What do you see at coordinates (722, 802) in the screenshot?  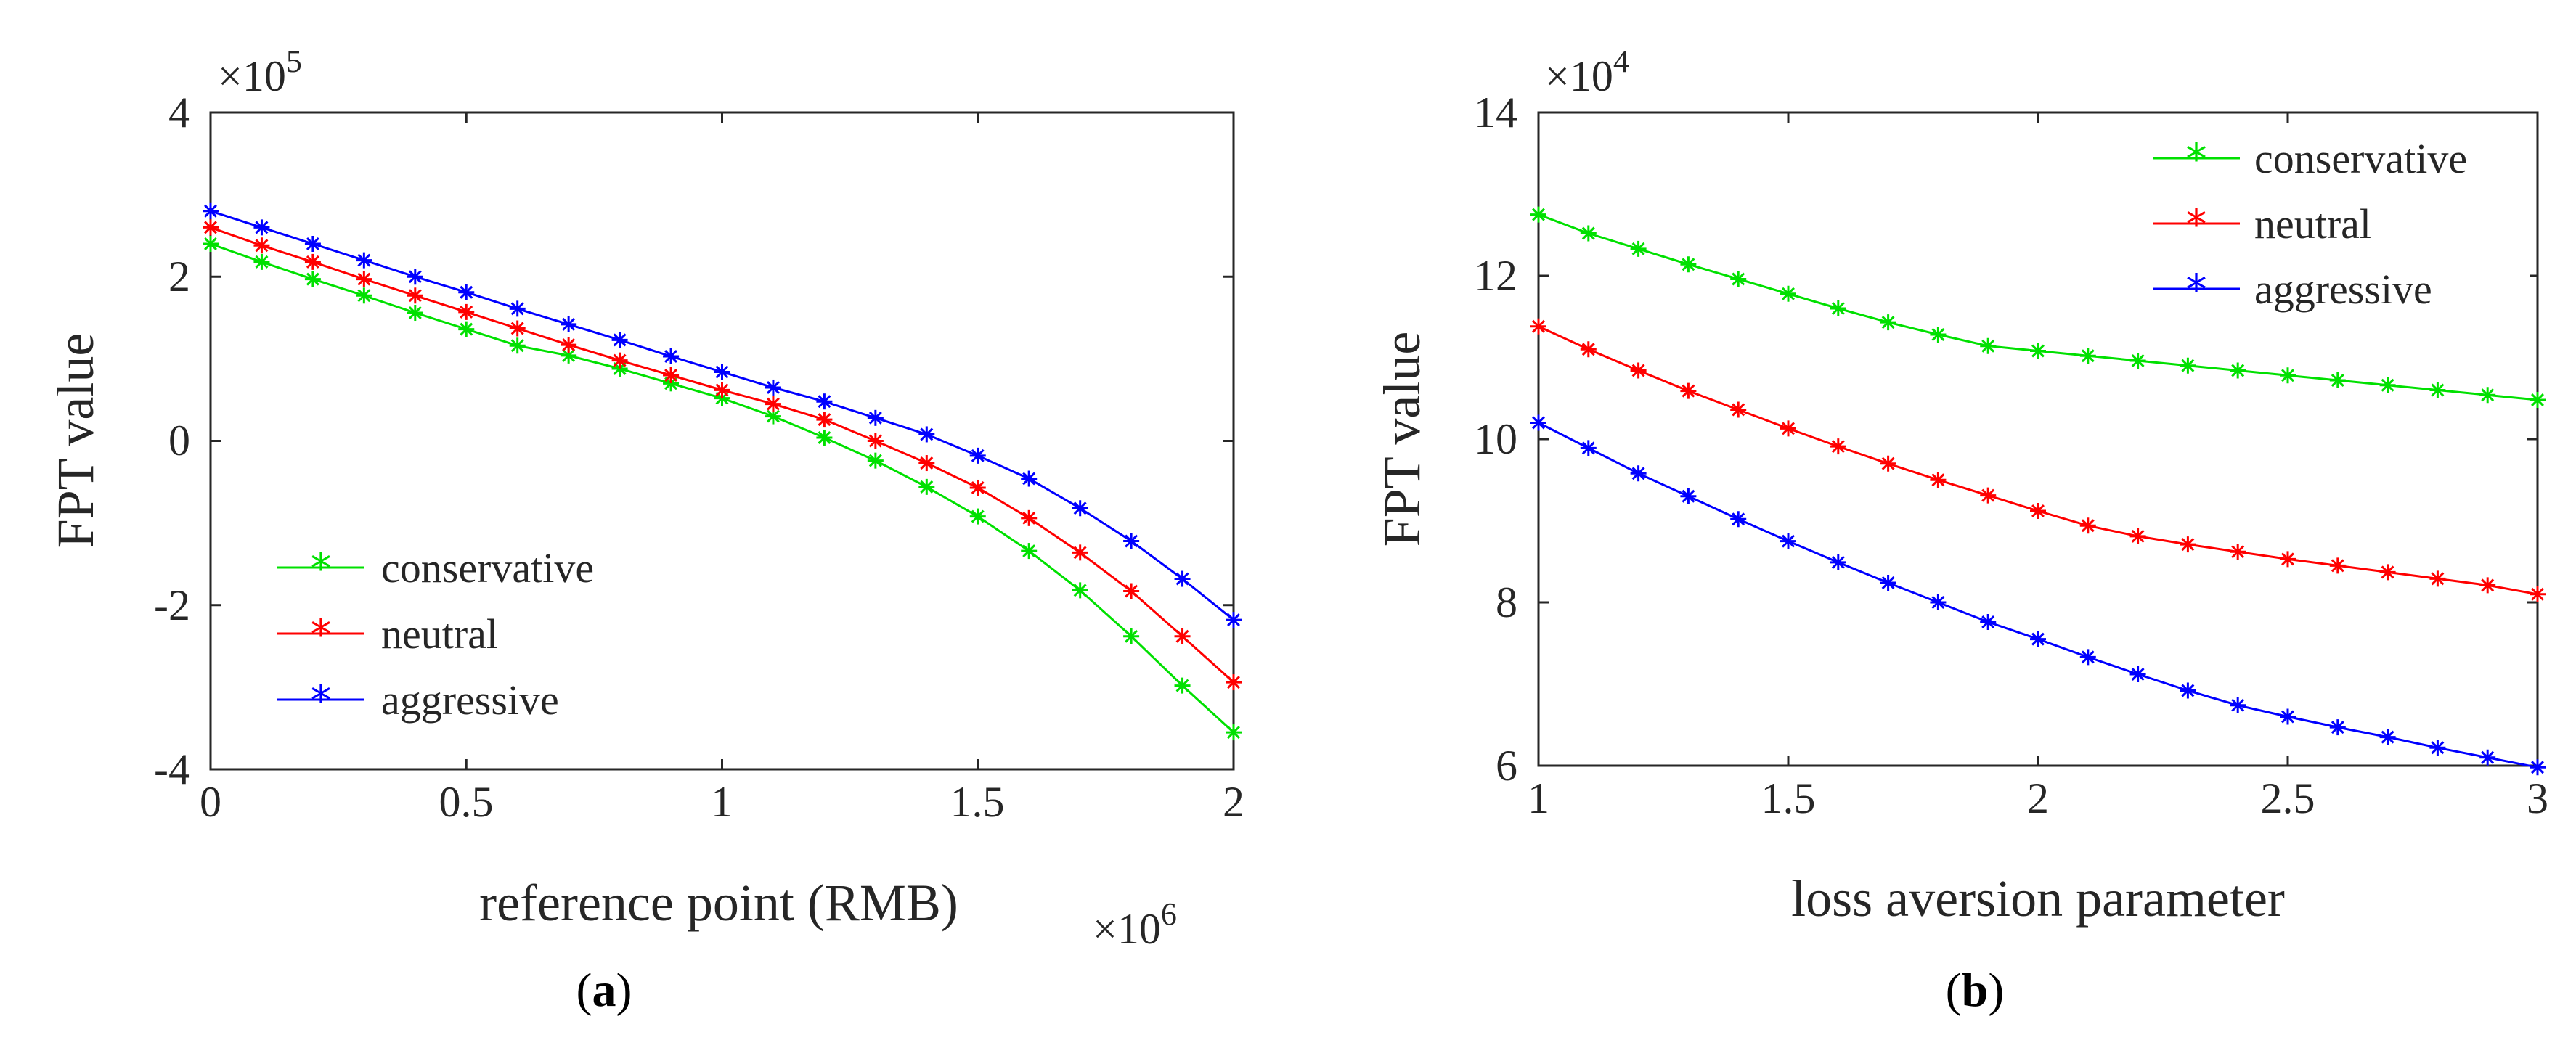 I see `xtick-a-2: 1` at bounding box center [722, 802].